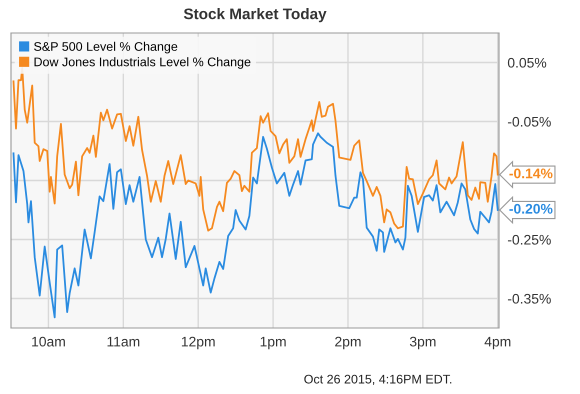 Image resolution: width=580 pixels, height=394 pixels. What do you see at coordinates (529, 239) in the screenshot?
I see `y-tick-label: -0.25%` at bounding box center [529, 239].